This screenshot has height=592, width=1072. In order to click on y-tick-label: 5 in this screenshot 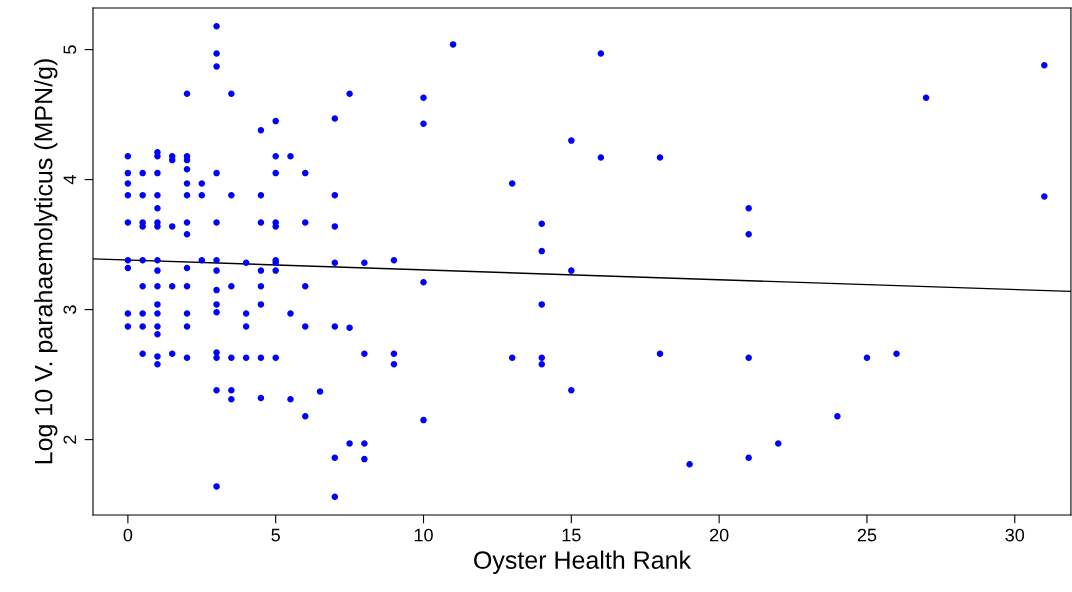, I will do `click(70, 49)`.